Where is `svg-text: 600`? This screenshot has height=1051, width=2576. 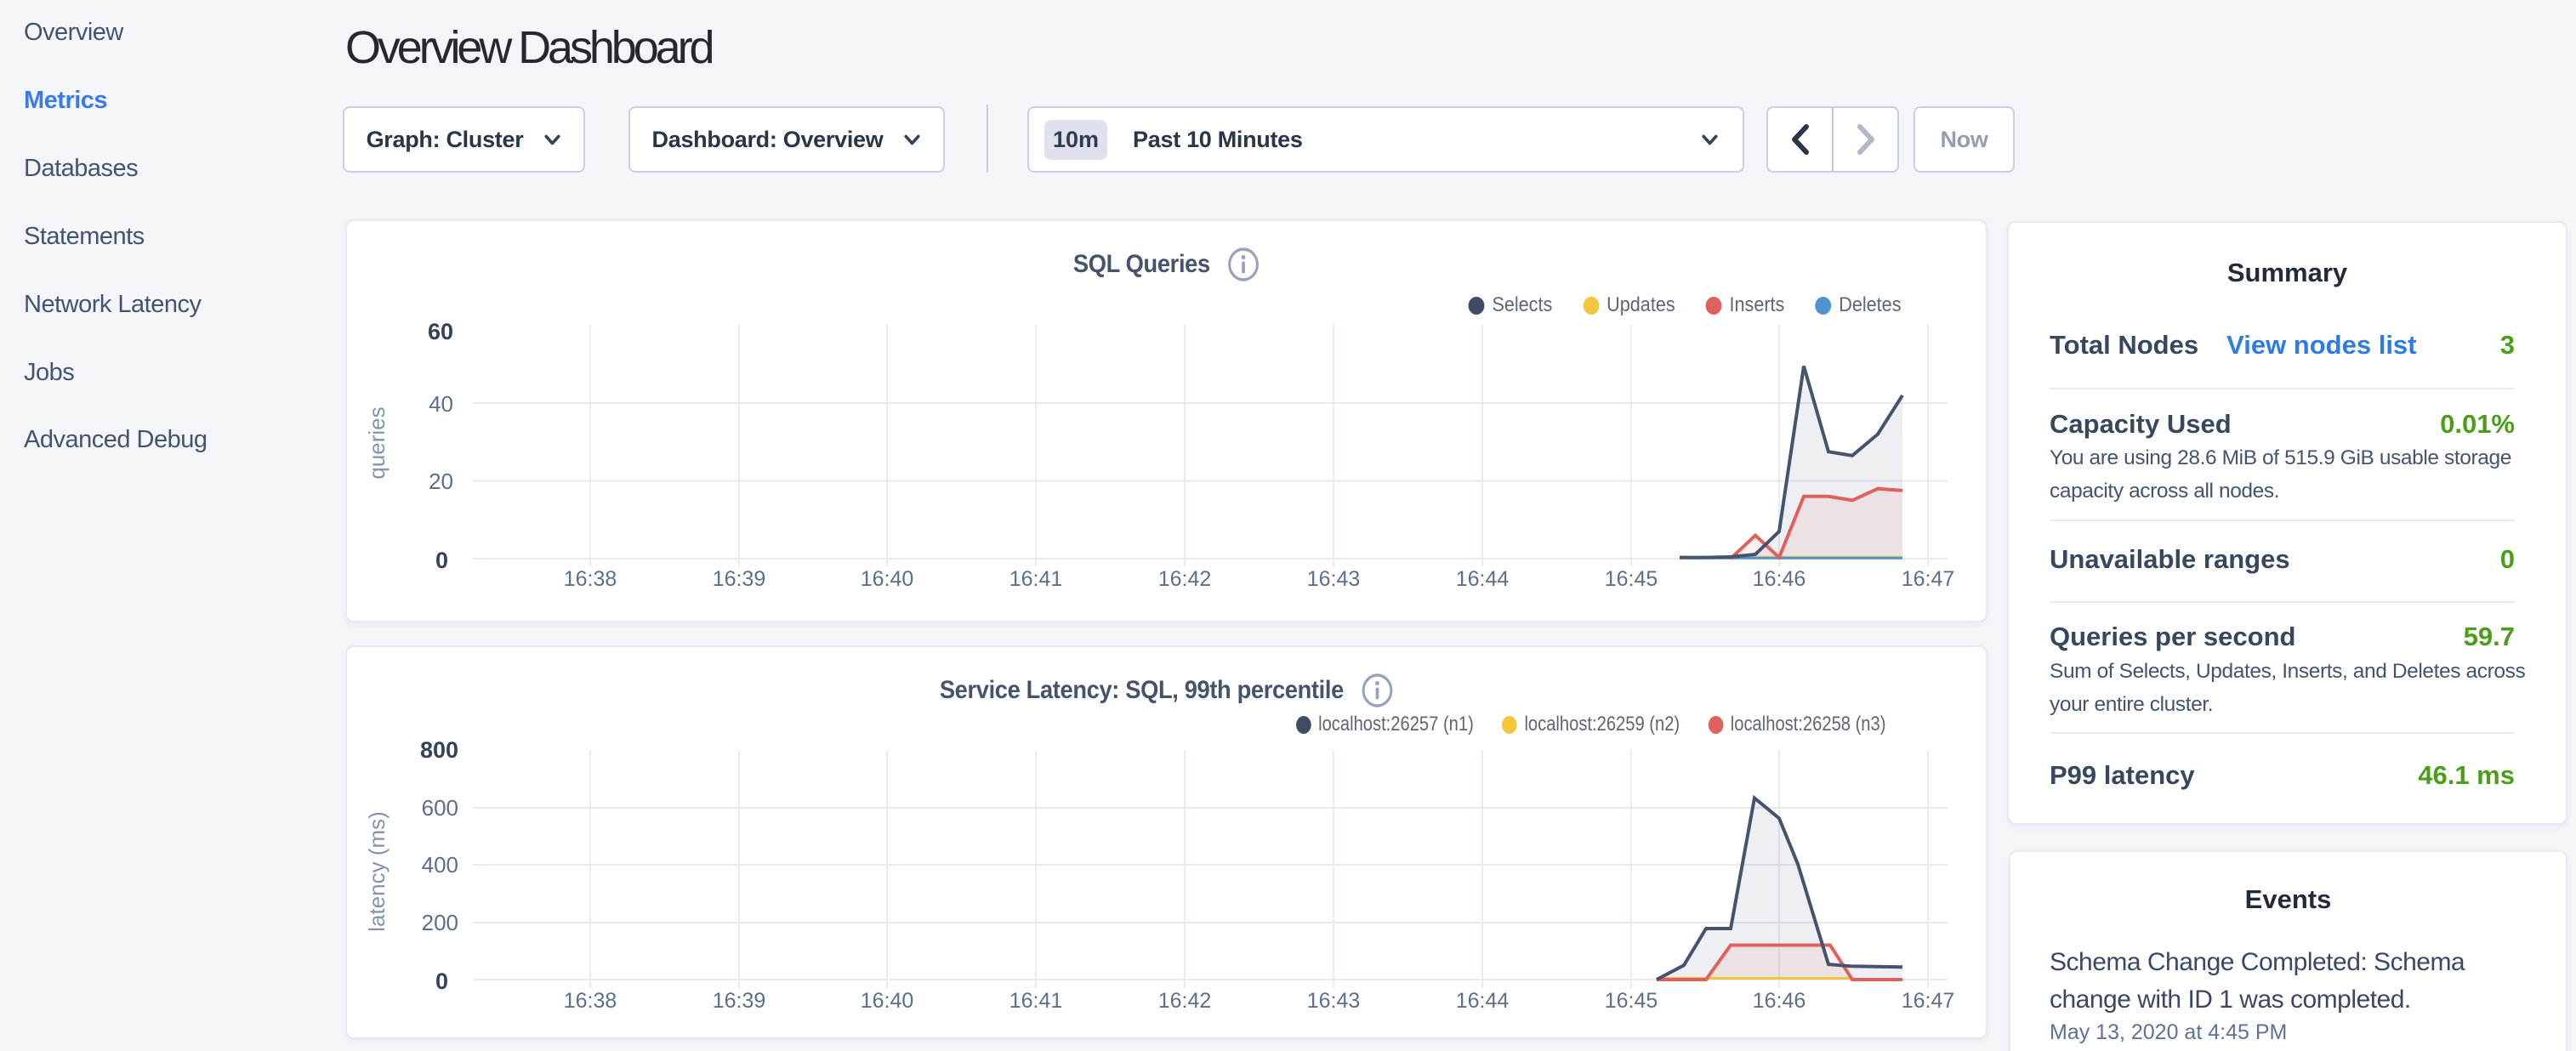 svg-text: 600 is located at coordinates (440, 808).